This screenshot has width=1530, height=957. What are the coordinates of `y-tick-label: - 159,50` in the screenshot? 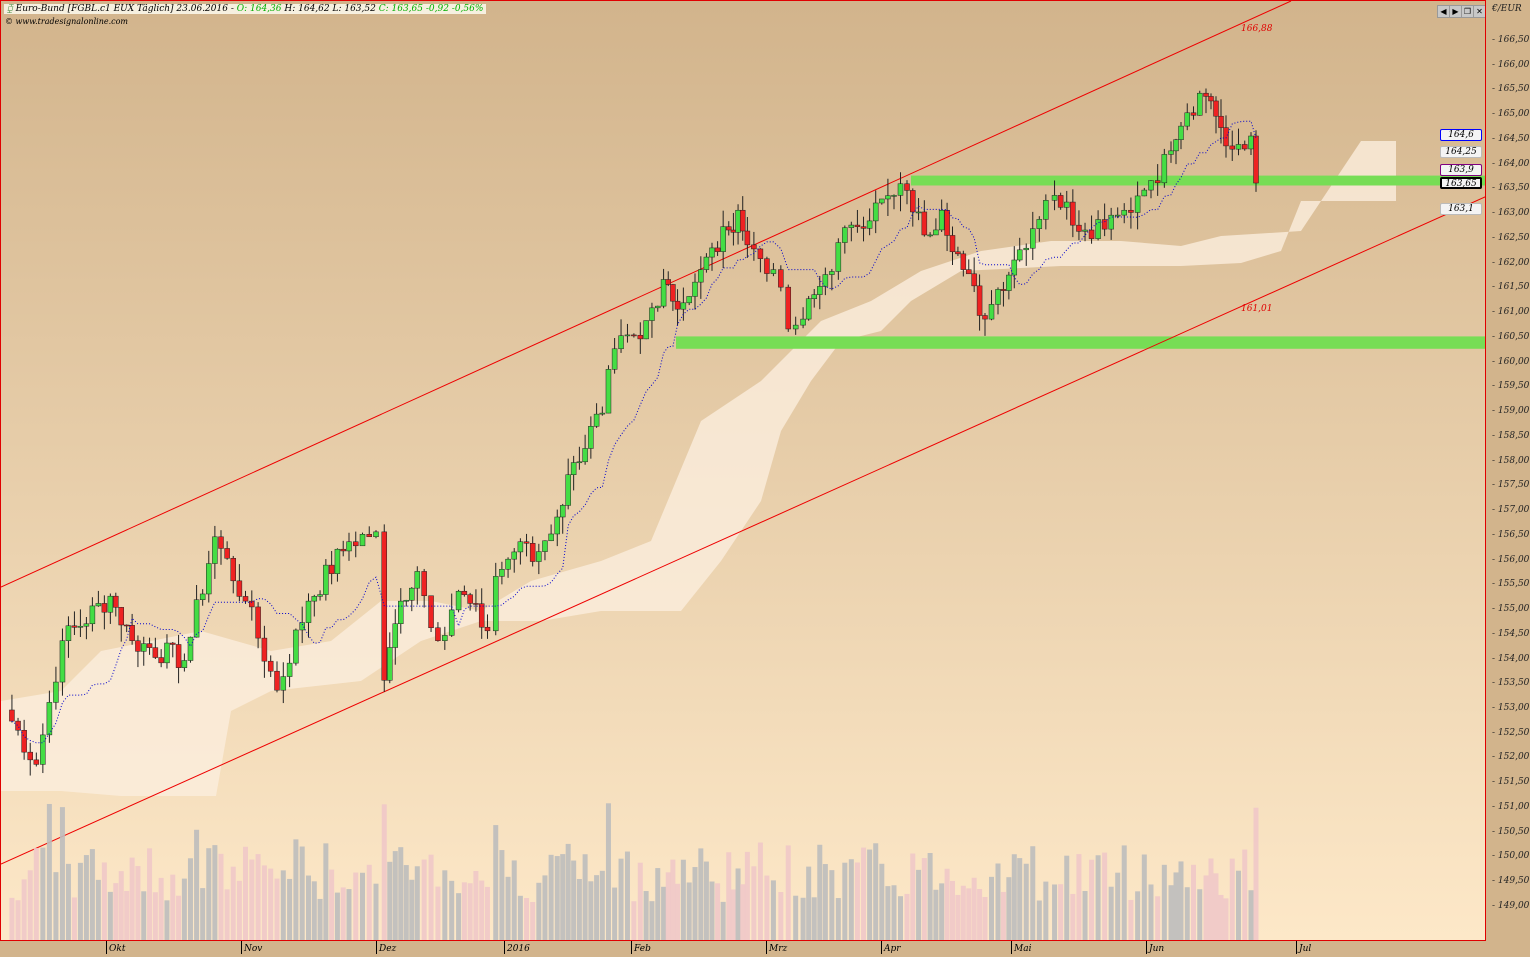 It's located at (1511, 386).